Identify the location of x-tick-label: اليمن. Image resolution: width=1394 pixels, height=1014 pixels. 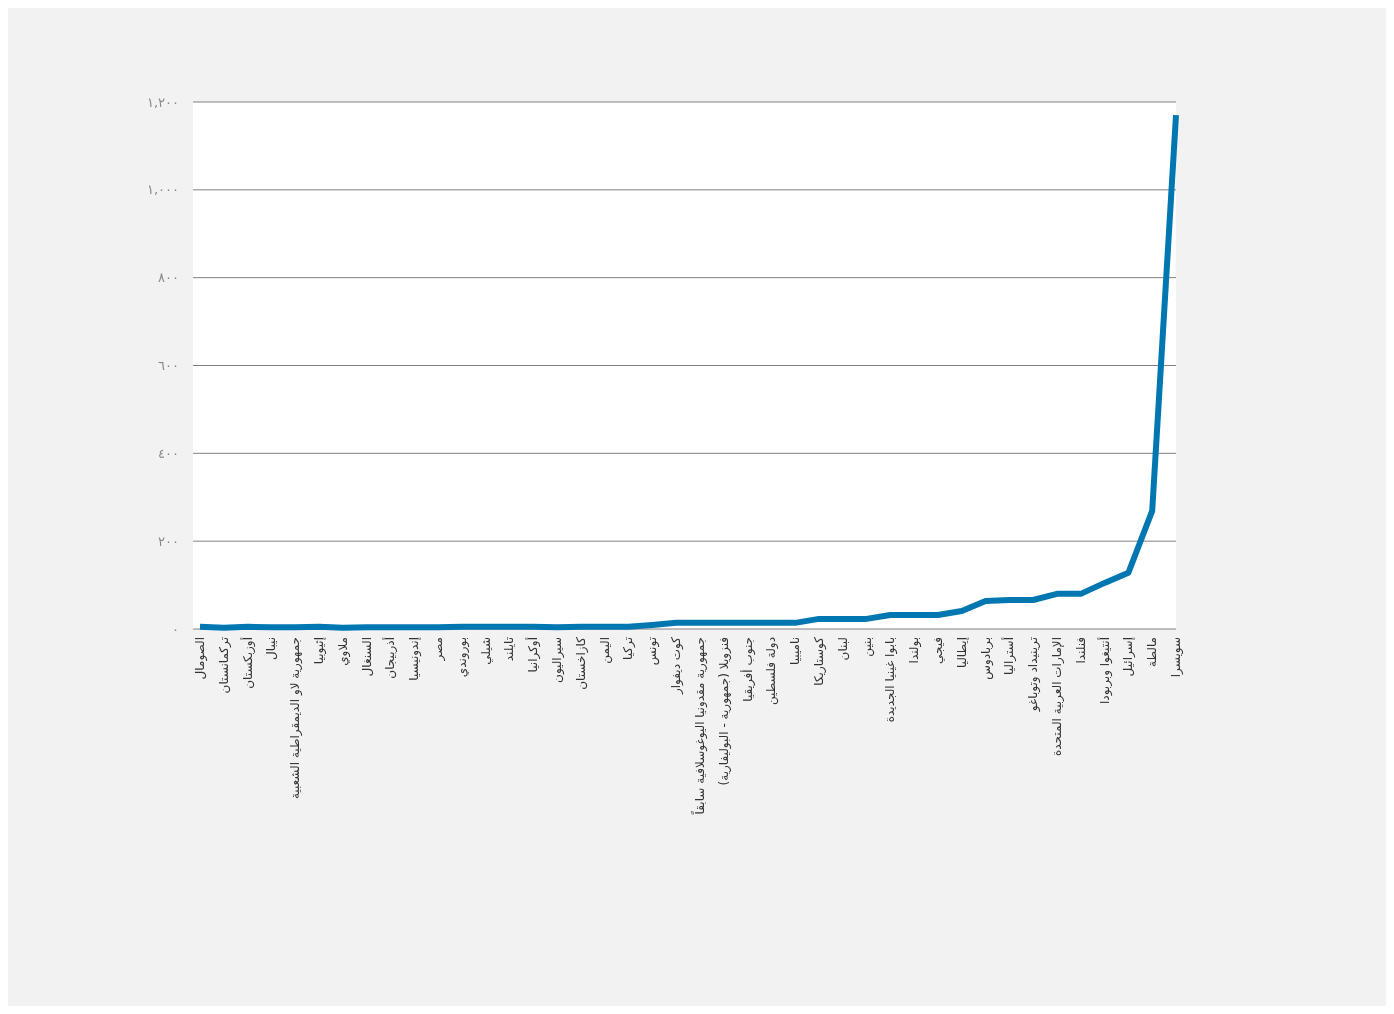
(605, 650).